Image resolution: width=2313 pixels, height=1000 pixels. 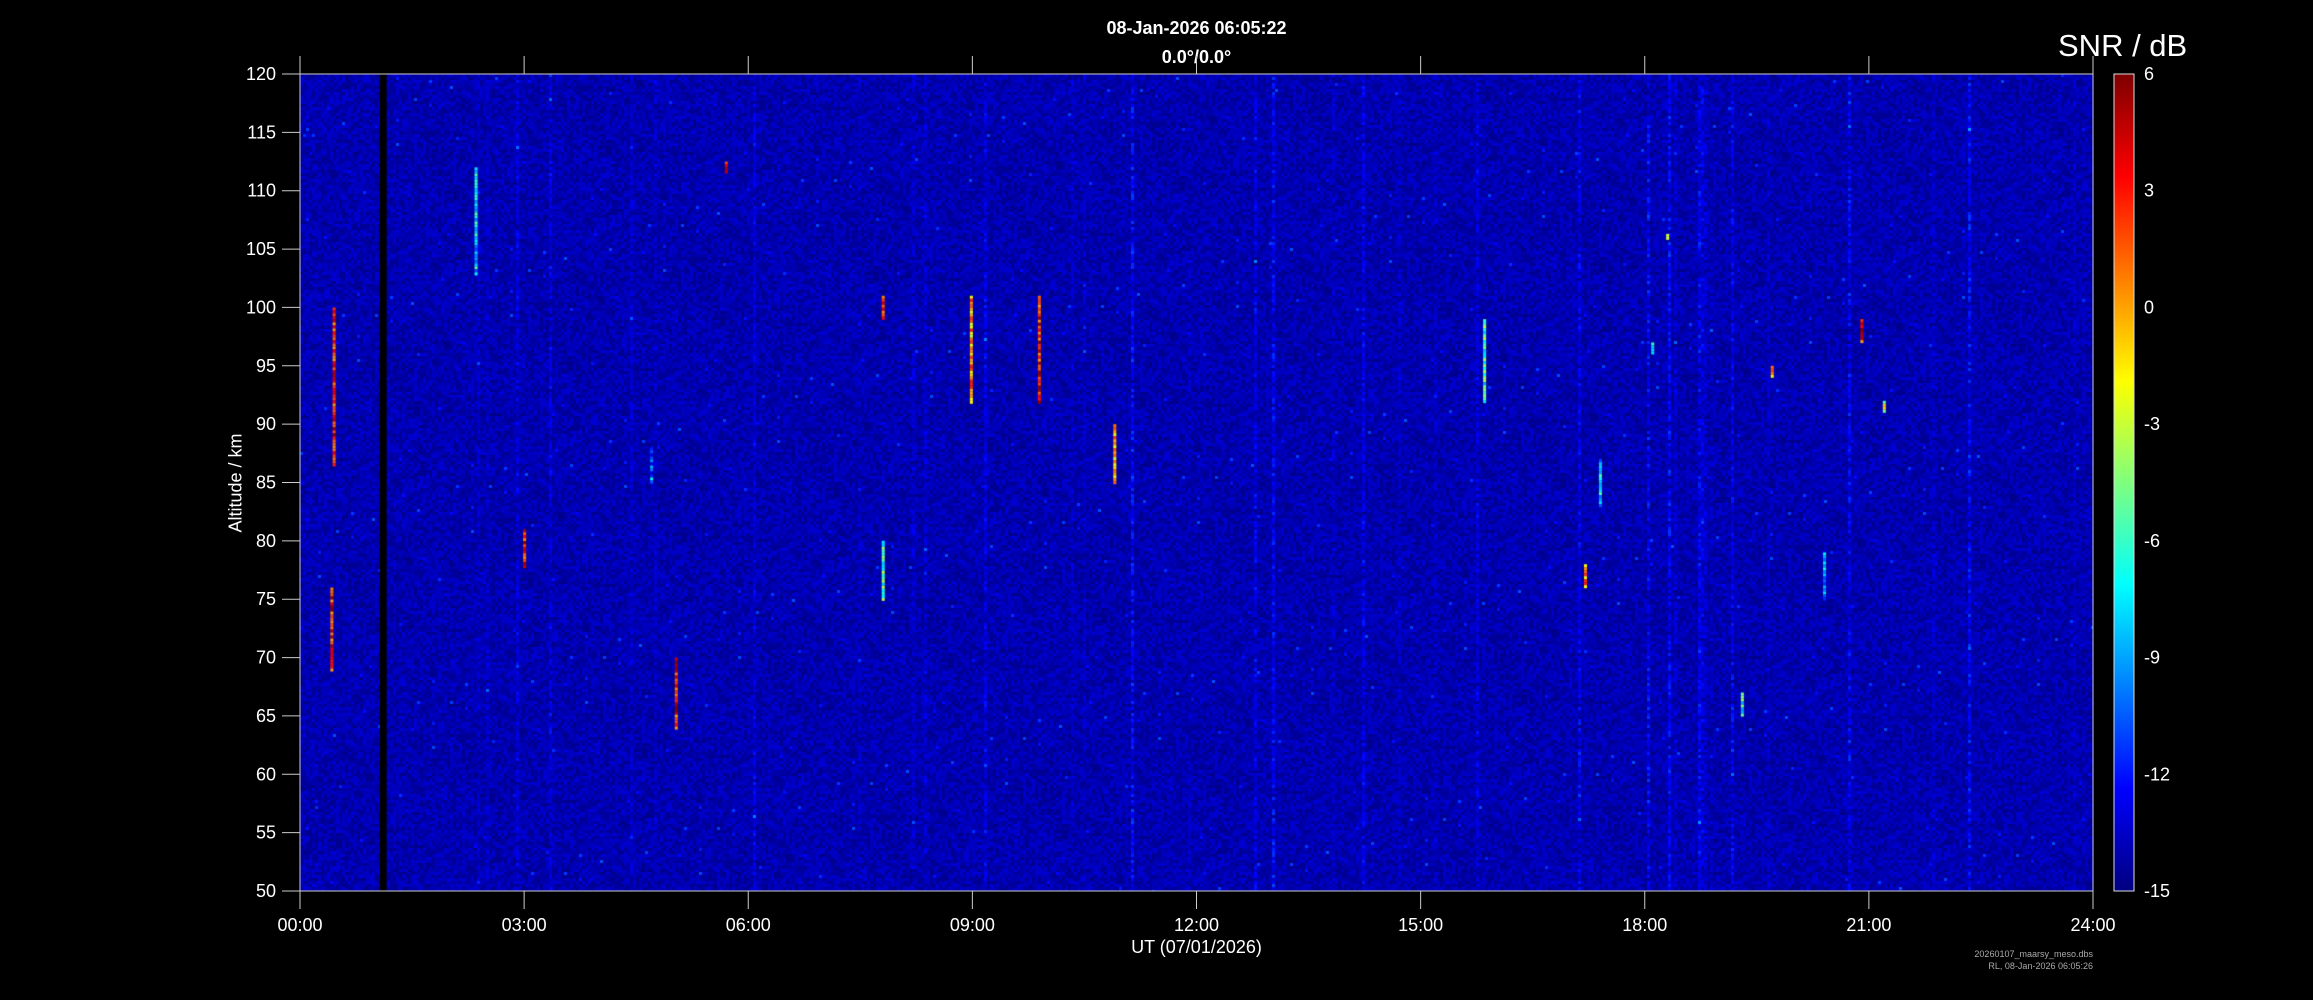 What do you see at coordinates (266, 716) in the screenshot?
I see `y-tick-label: 65` at bounding box center [266, 716].